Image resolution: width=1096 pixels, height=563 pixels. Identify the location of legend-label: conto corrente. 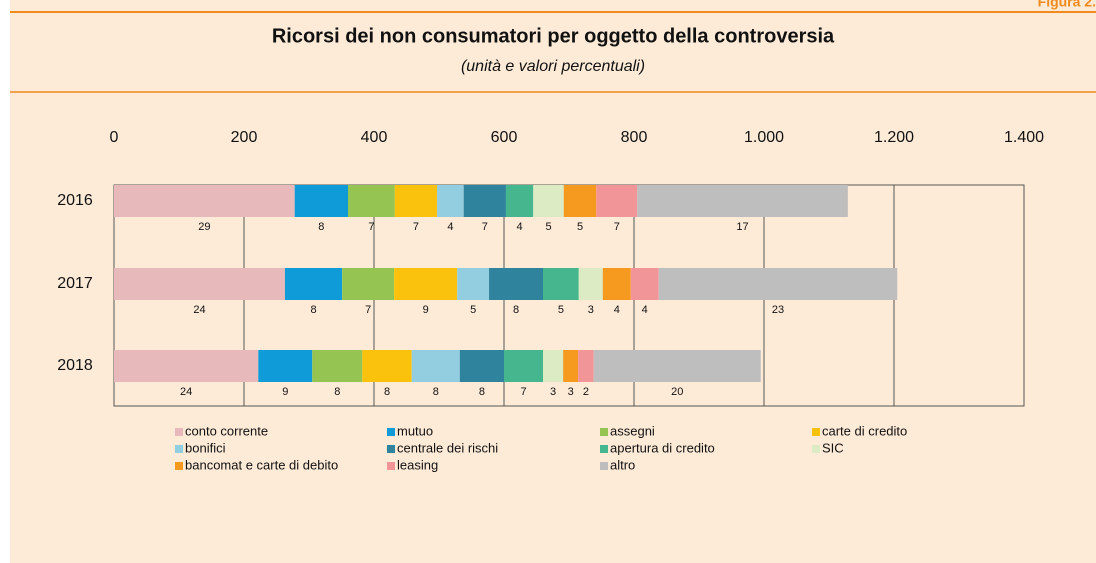
(226, 430).